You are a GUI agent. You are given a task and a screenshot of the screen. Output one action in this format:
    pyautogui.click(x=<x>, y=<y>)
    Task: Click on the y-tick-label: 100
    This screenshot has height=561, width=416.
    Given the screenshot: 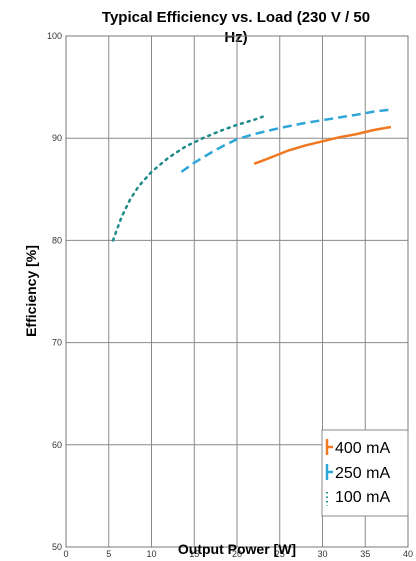 What is the action you would take?
    pyautogui.click(x=54, y=36)
    